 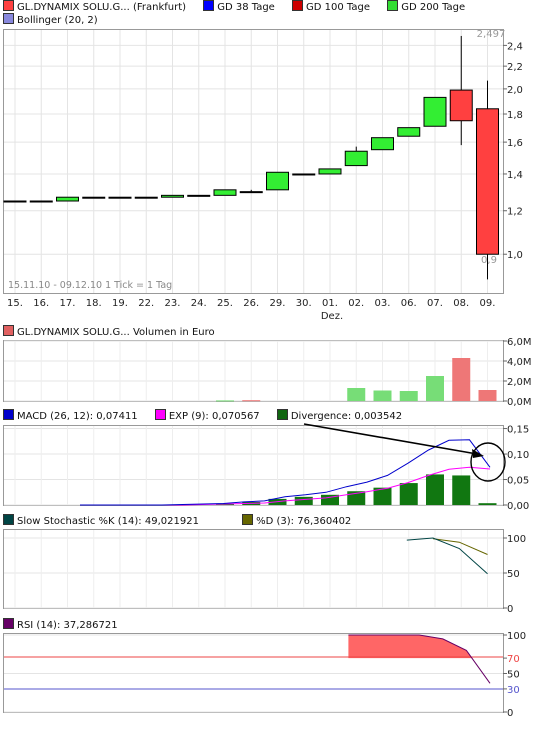 I want to click on exp-label: EXP (9): 0,070567, so click(x=214, y=416).